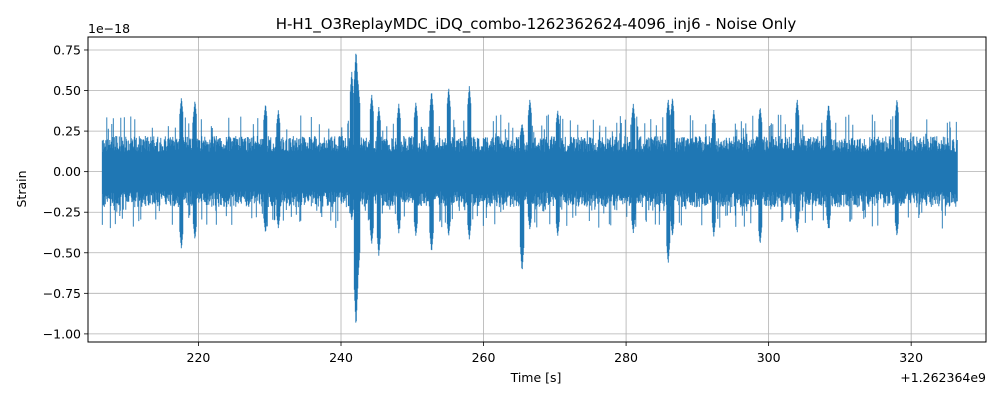  I want to click on x-tick-label: 280, so click(626, 357).